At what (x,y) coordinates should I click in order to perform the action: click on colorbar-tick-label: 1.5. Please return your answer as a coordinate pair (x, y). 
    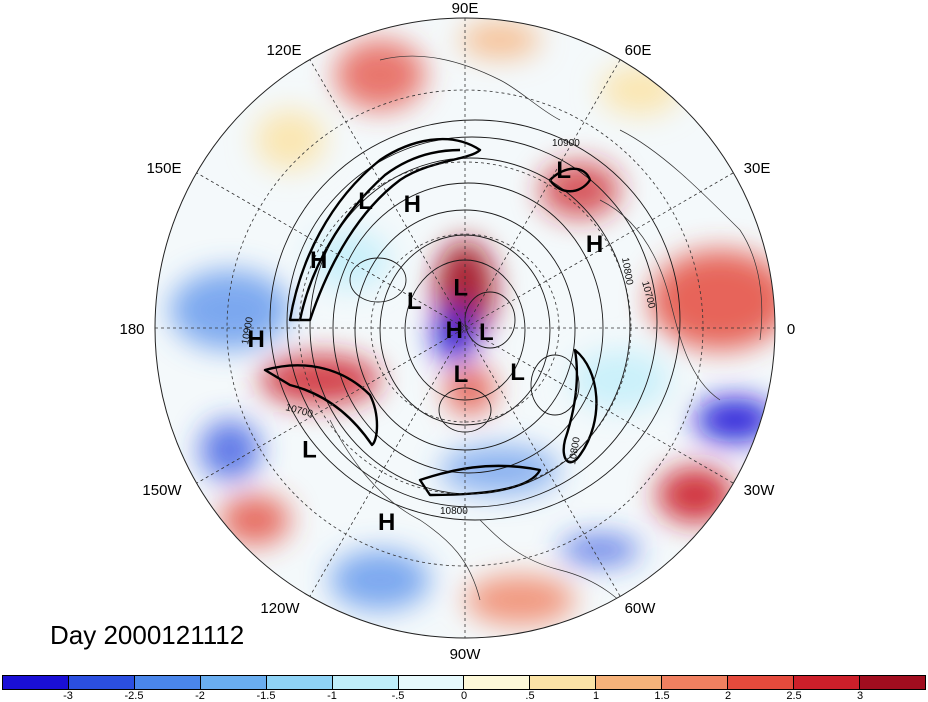
    Looking at the image, I should click on (662, 696).